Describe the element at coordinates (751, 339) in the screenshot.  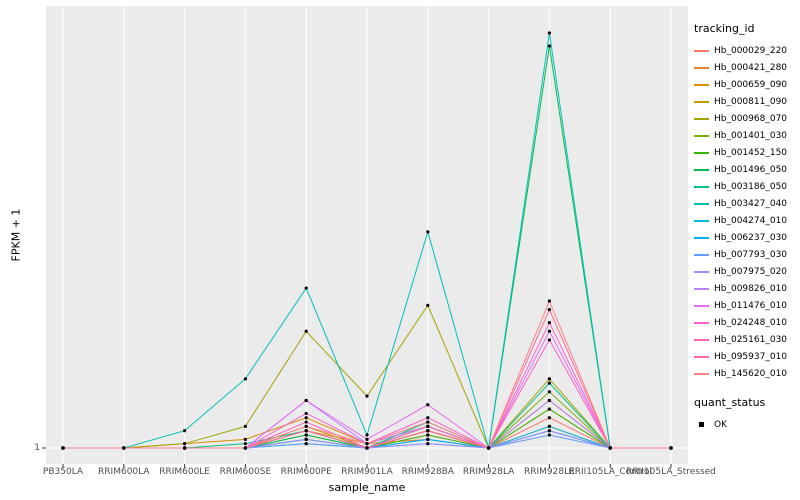
I see `legend-label: Hb_025161_030` at that location.